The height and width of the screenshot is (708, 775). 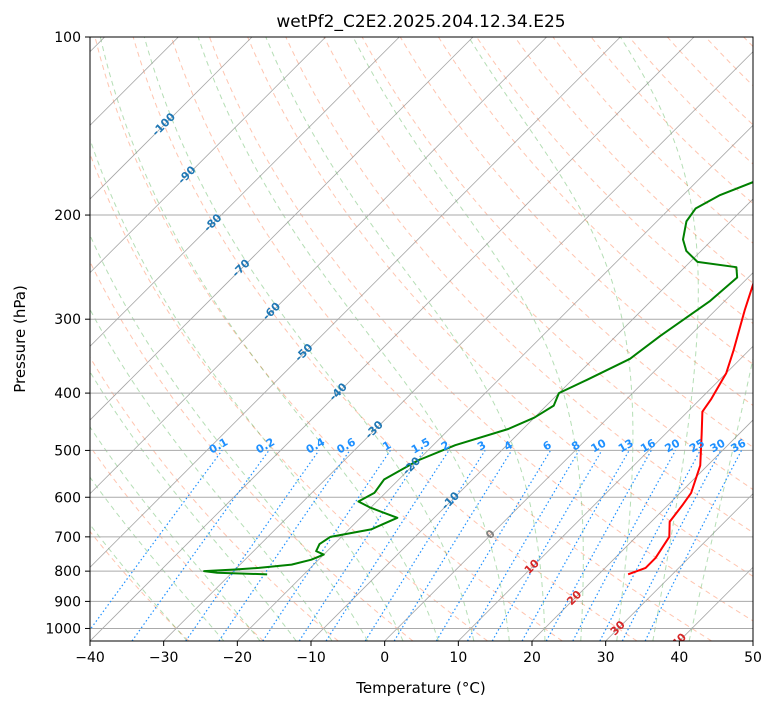 I want to click on x-tick-label: −10, so click(x=311, y=658).